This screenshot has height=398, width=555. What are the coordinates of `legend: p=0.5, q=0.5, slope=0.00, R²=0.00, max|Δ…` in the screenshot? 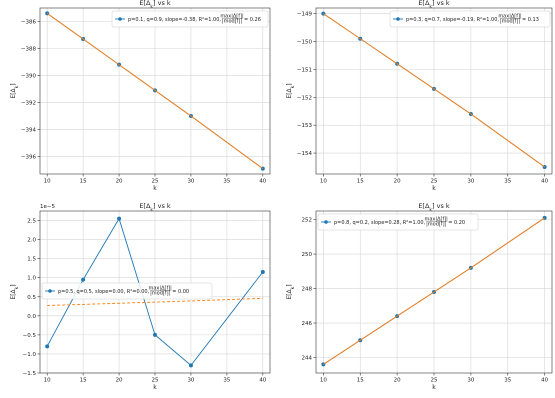 It's located at (127, 291).